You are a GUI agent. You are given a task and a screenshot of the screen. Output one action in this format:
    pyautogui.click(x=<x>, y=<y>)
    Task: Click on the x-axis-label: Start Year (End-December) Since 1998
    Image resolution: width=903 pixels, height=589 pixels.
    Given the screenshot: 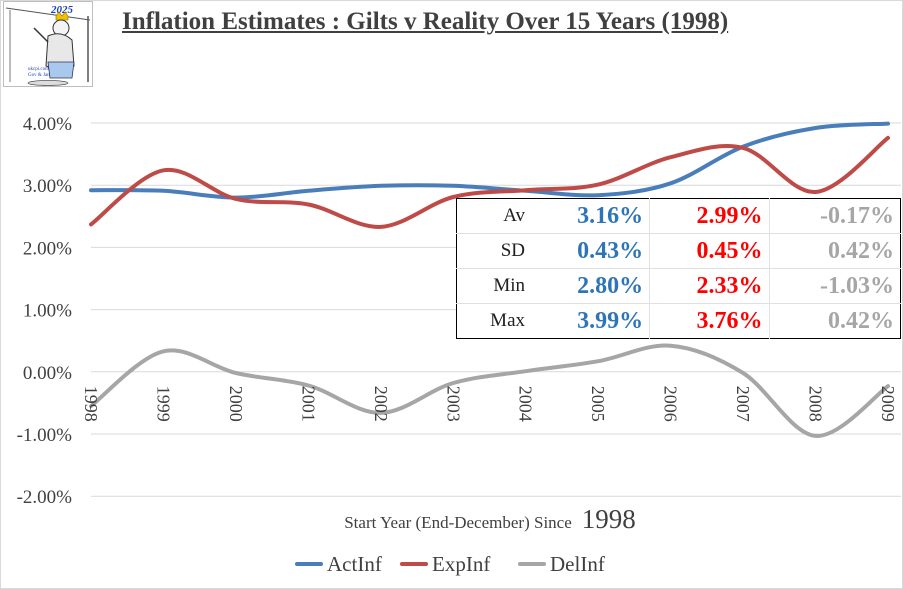 What is the action you would take?
    pyautogui.click(x=490, y=519)
    